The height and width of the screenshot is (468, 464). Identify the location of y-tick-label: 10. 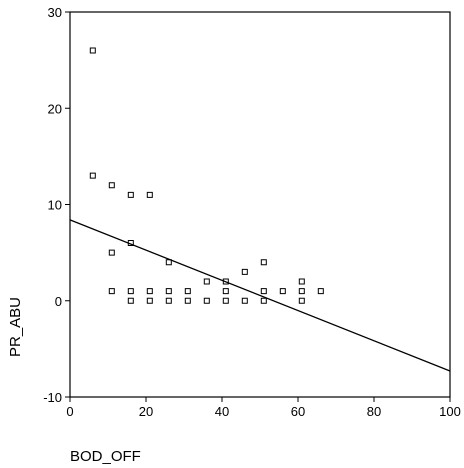
(55, 205).